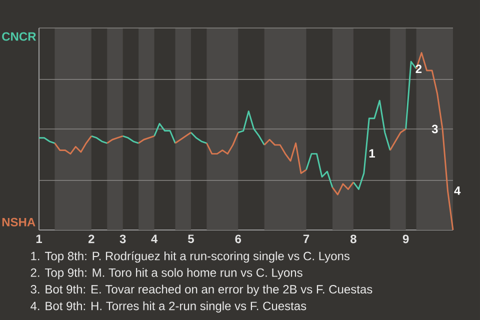 The height and width of the screenshot is (320, 480). What do you see at coordinates (166, 274) in the screenshot?
I see `text: 2. Top 9th: M. Toro hit a solo home run vs C. Lyons` at bounding box center [166, 274].